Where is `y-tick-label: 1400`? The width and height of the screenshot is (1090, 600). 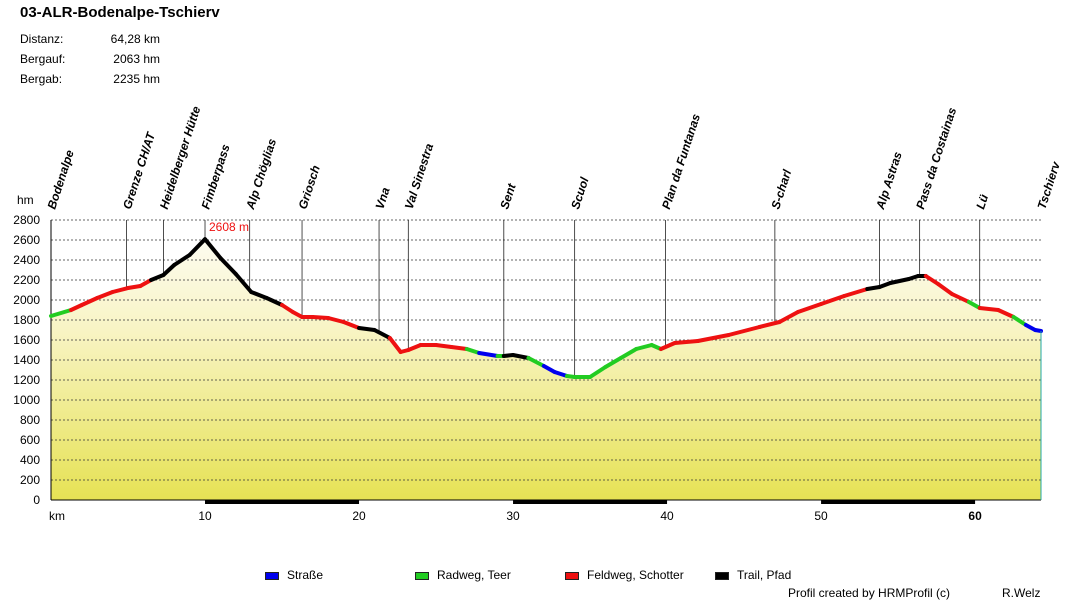
y-tick-label: 1400 is located at coordinates (26, 360).